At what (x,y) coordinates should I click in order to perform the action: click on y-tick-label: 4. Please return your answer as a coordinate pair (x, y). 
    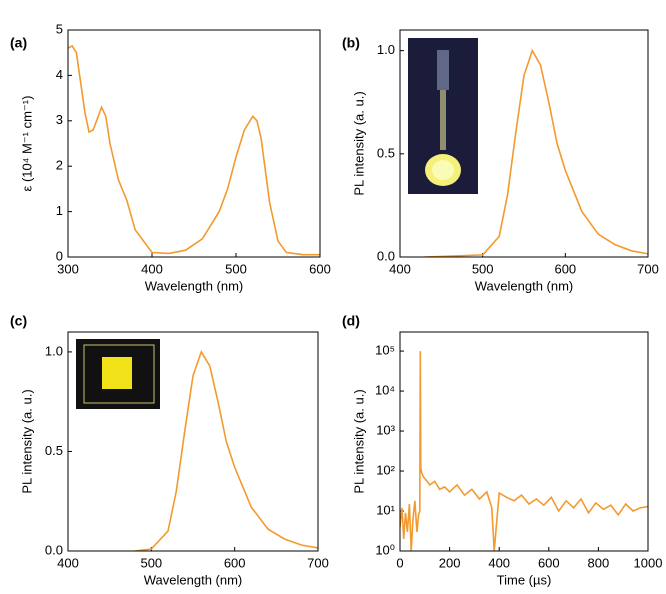
    Looking at the image, I should click on (59, 74).